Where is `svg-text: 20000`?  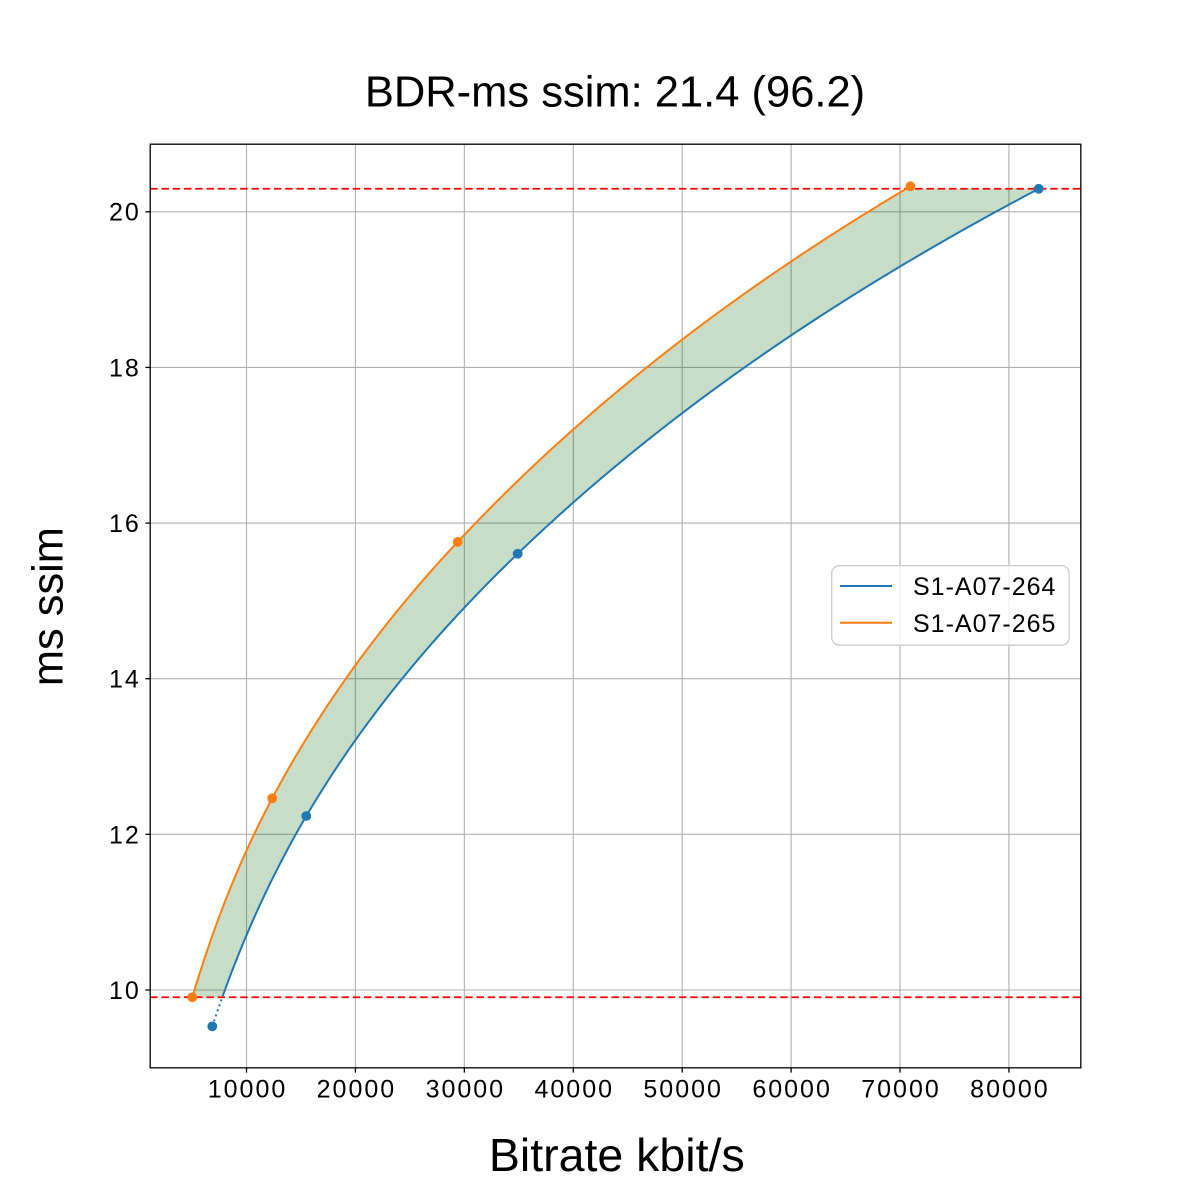
svg-text: 20000 is located at coordinates (357, 1089).